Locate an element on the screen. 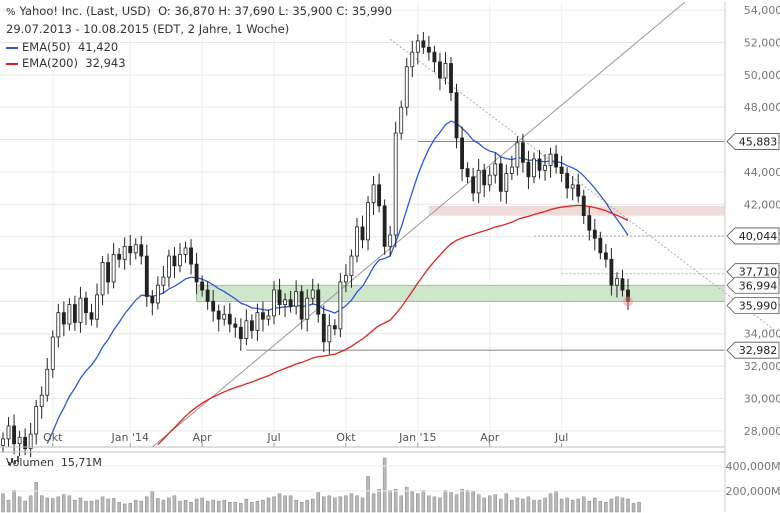 The width and height of the screenshot is (780, 513). y-tick-label: 44,000 is located at coordinates (762, 172).